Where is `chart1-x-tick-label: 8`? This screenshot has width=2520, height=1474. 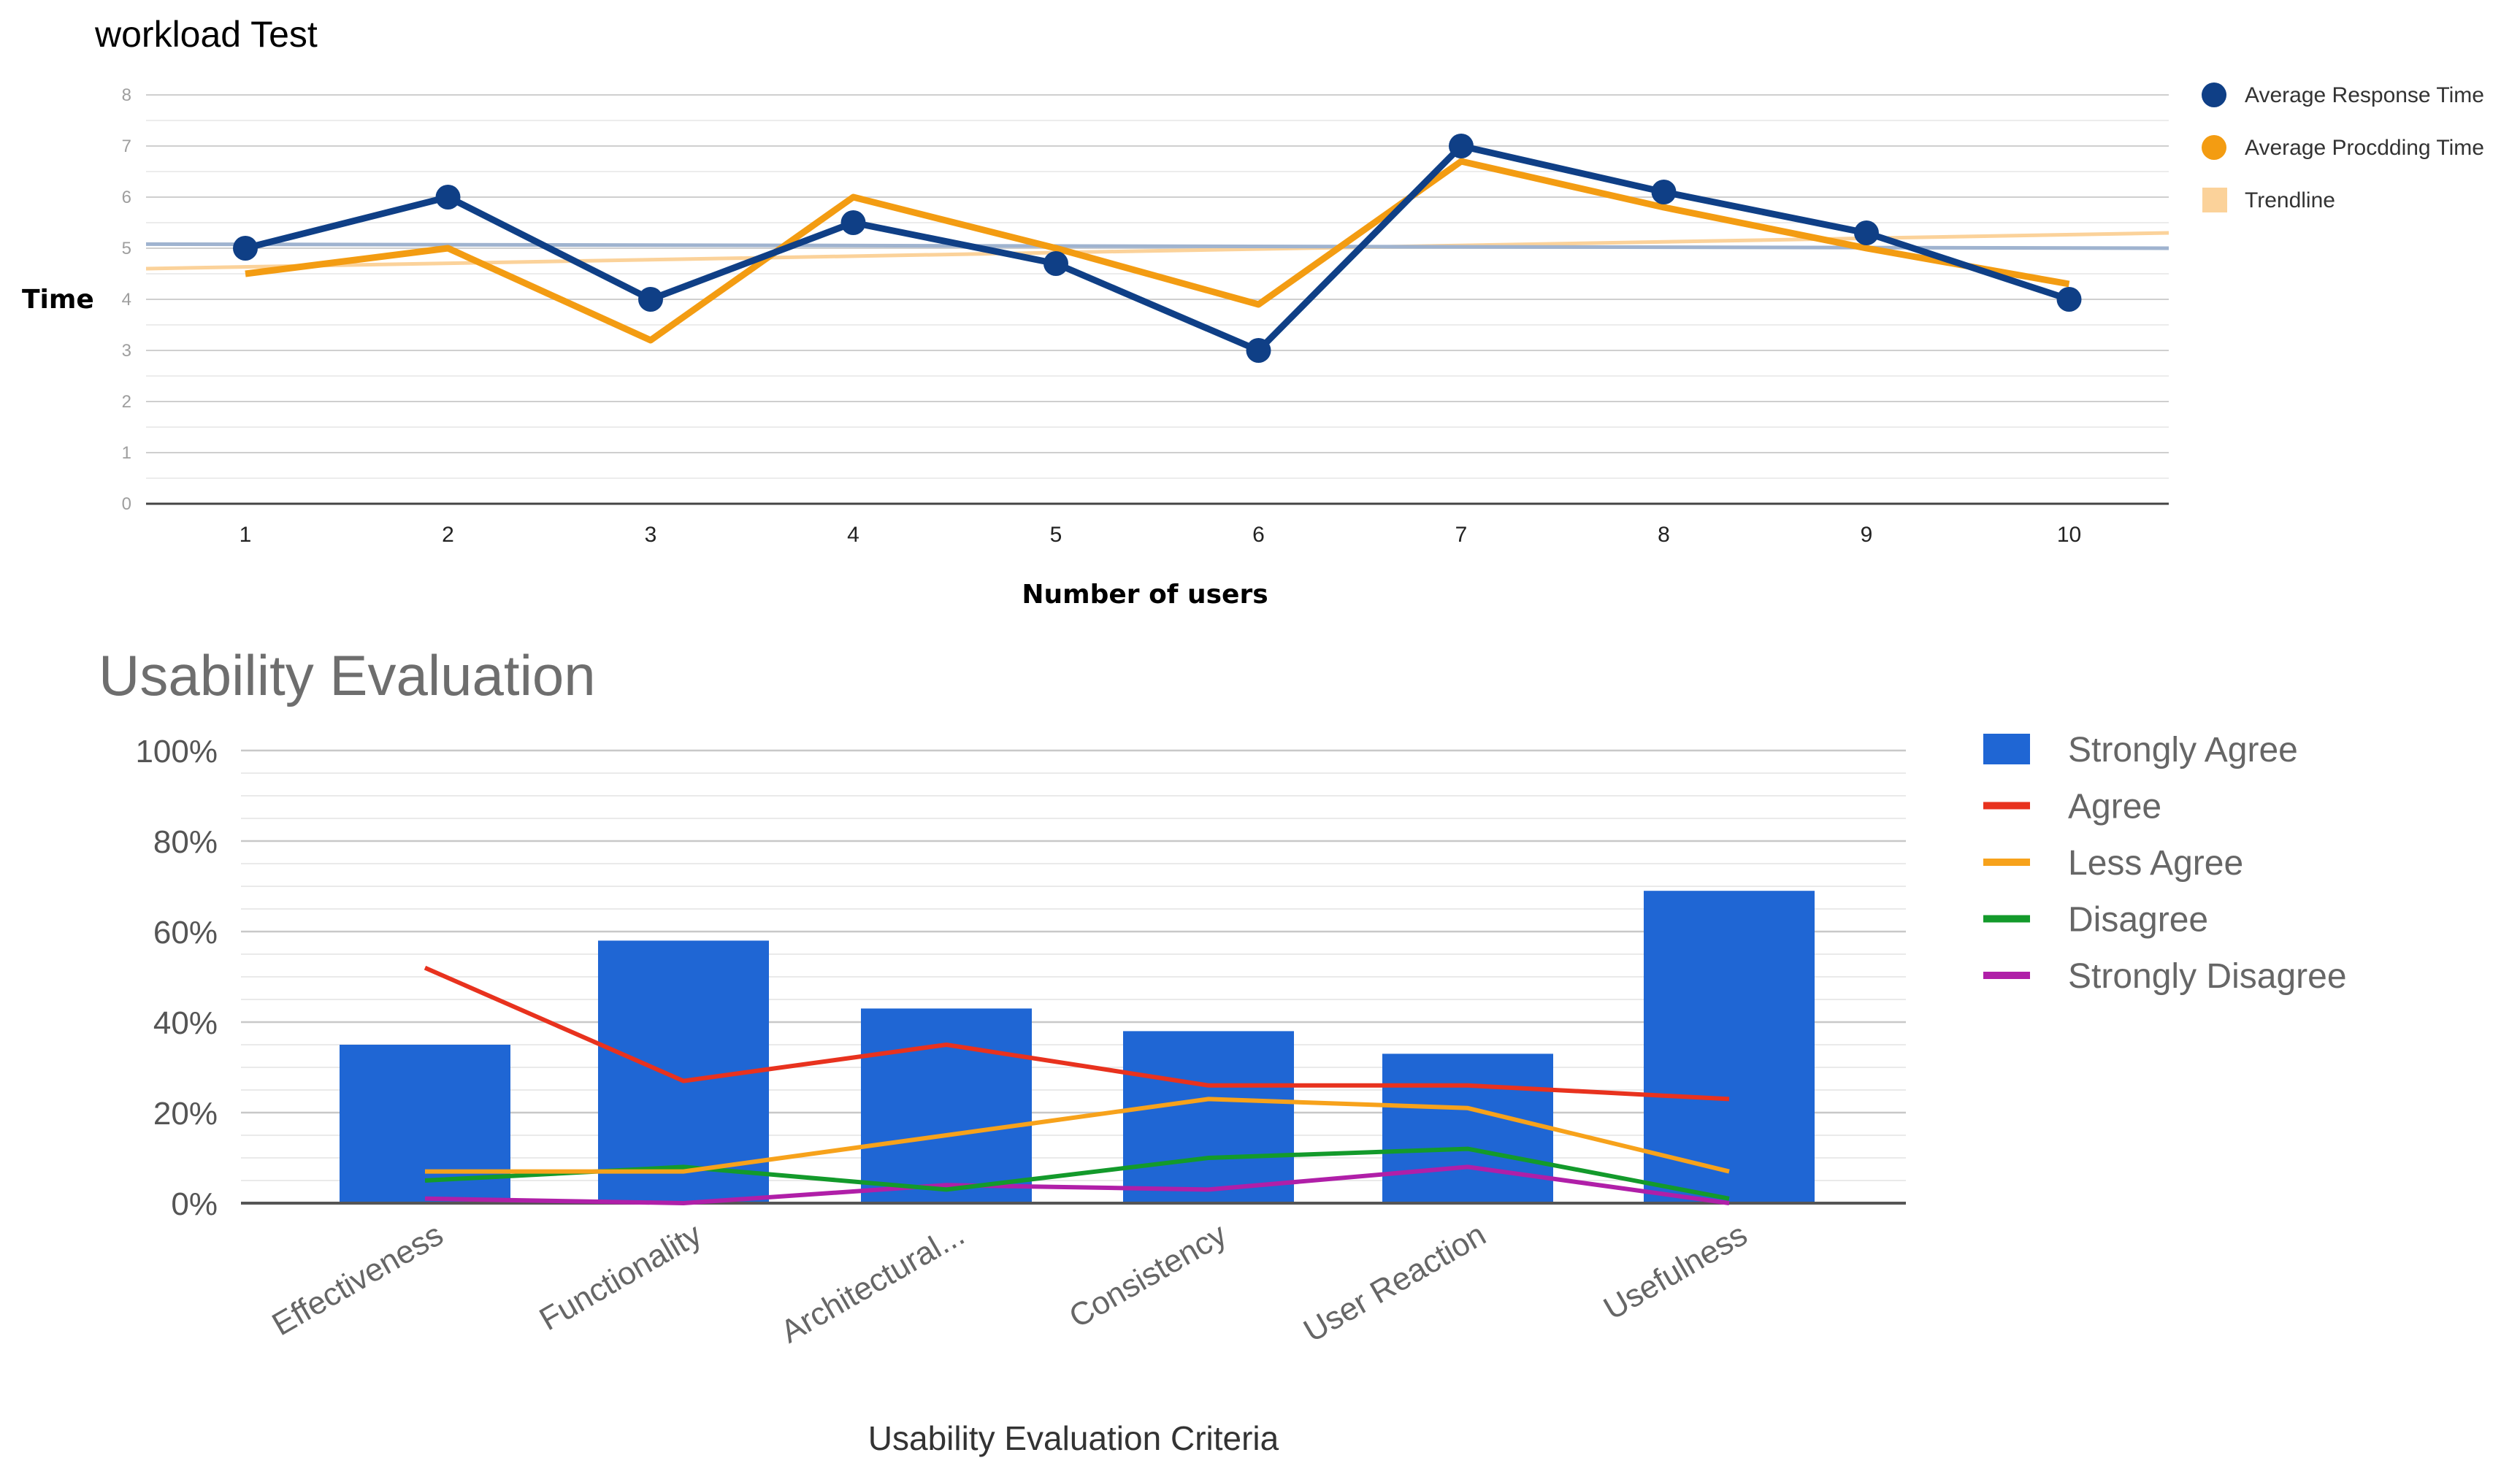
chart1-x-tick-label: 8 is located at coordinates (1664, 535).